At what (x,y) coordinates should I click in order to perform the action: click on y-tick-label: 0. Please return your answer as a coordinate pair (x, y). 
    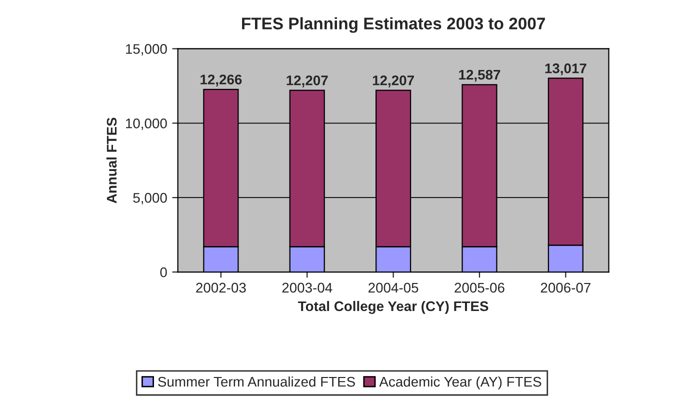
    Looking at the image, I should click on (163, 272).